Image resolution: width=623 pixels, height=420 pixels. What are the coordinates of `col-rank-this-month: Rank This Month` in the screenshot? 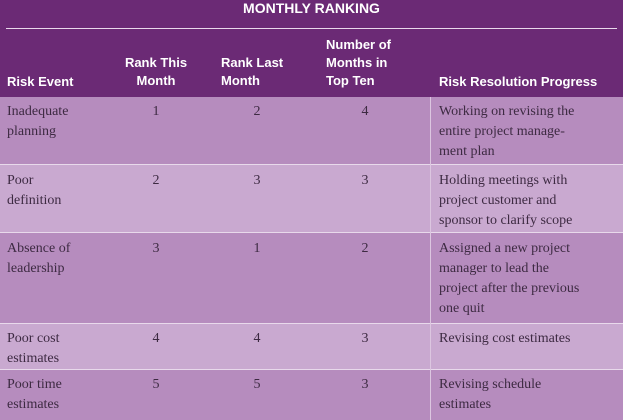 It's located at (156, 71).